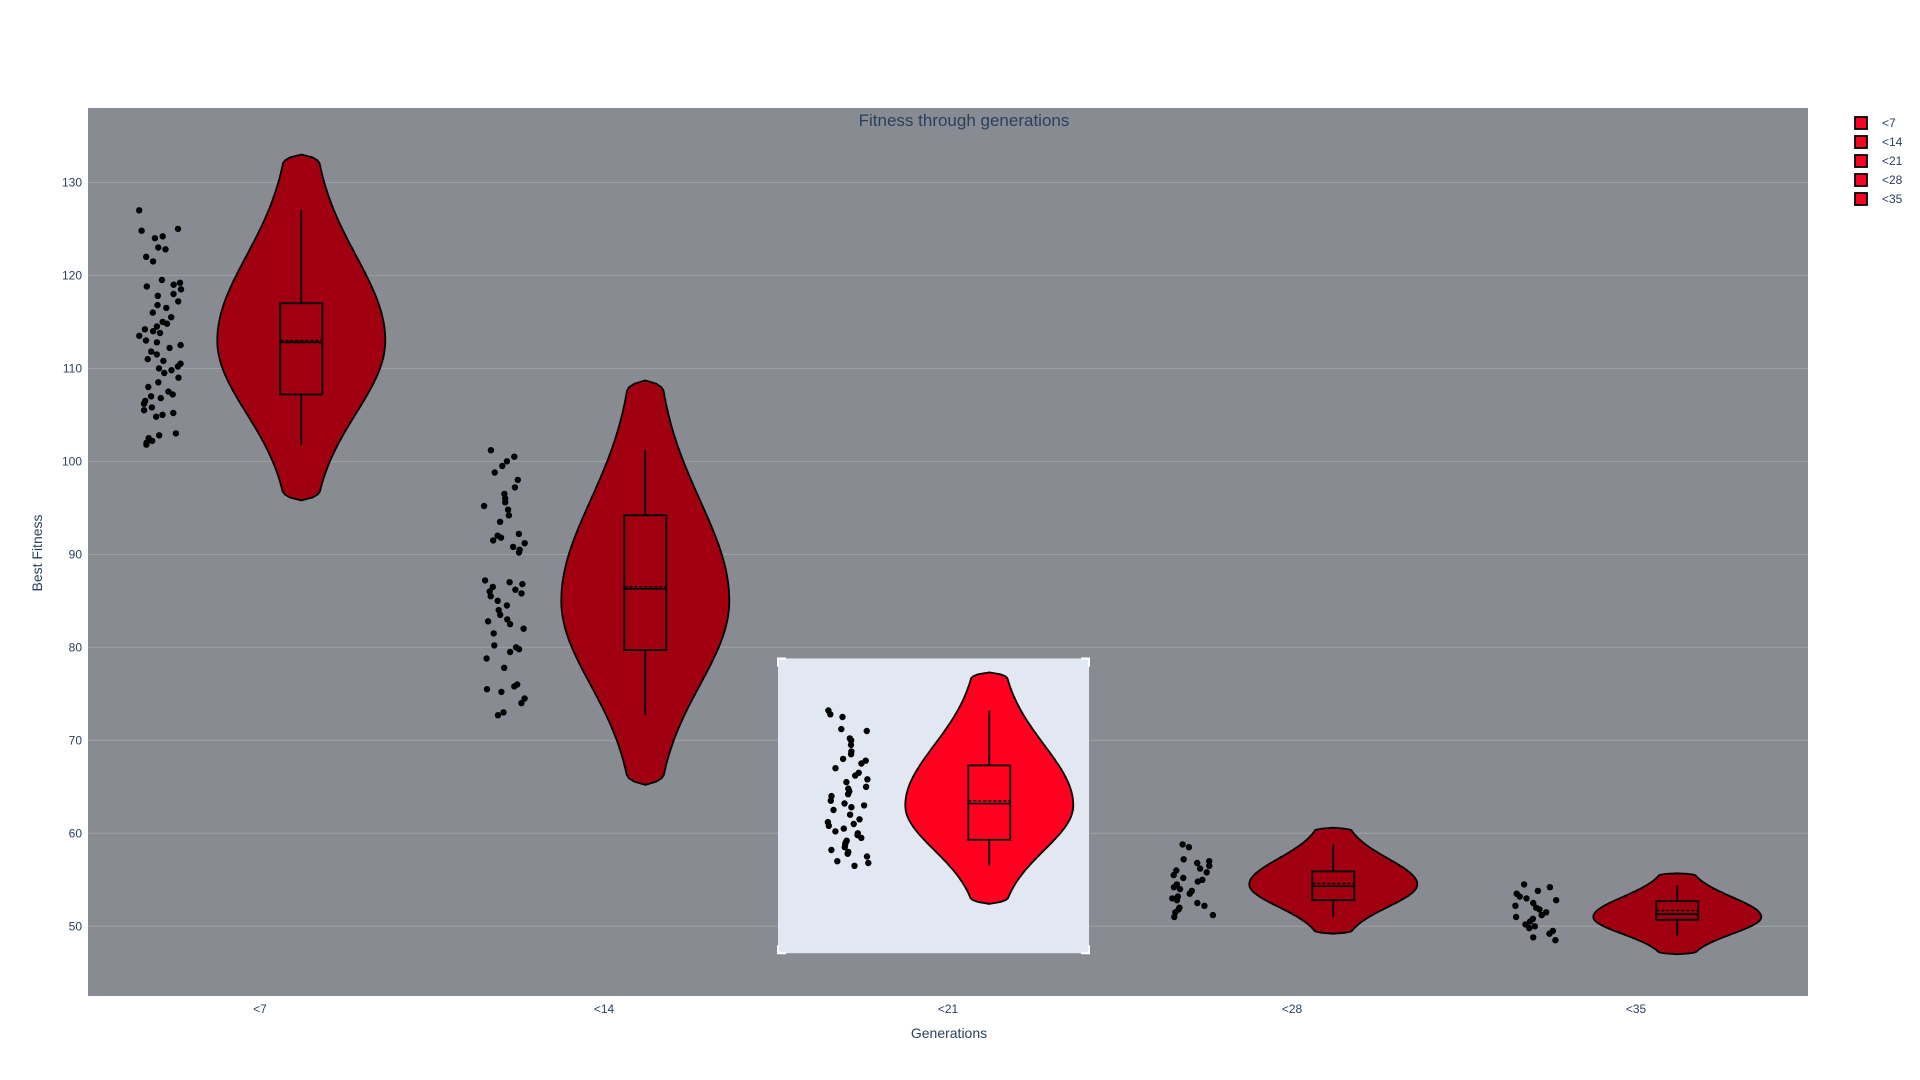 This screenshot has height=1080, width=1920. Describe the element at coordinates (1892, 199) in the screenshot. I see `legend-label: <35` at that location.